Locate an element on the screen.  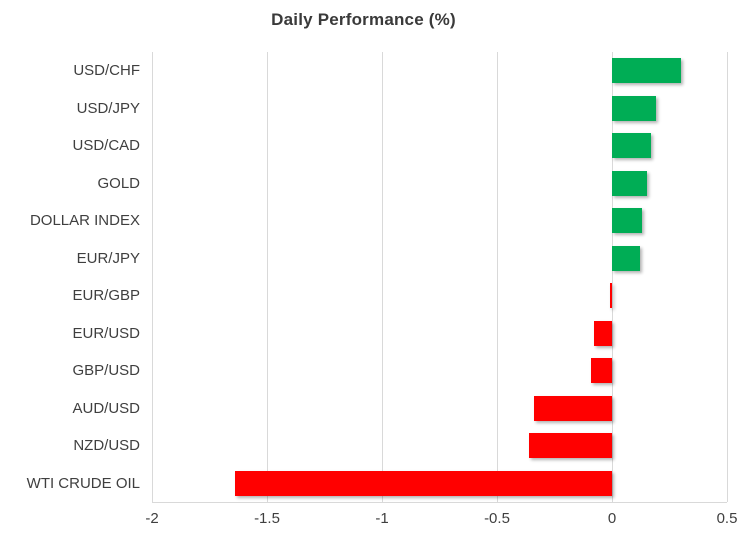
x-tick-label-1: -1.5 is located at coordinates (267, 518).